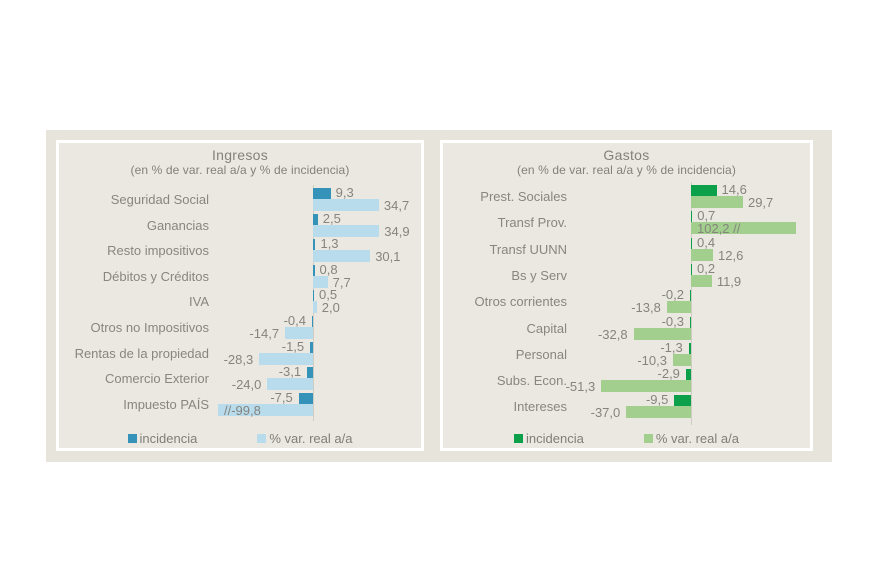 This screenshot has width=870, height=580. I want to click on incidencia-value-label: 2,5, so click(331, 218).